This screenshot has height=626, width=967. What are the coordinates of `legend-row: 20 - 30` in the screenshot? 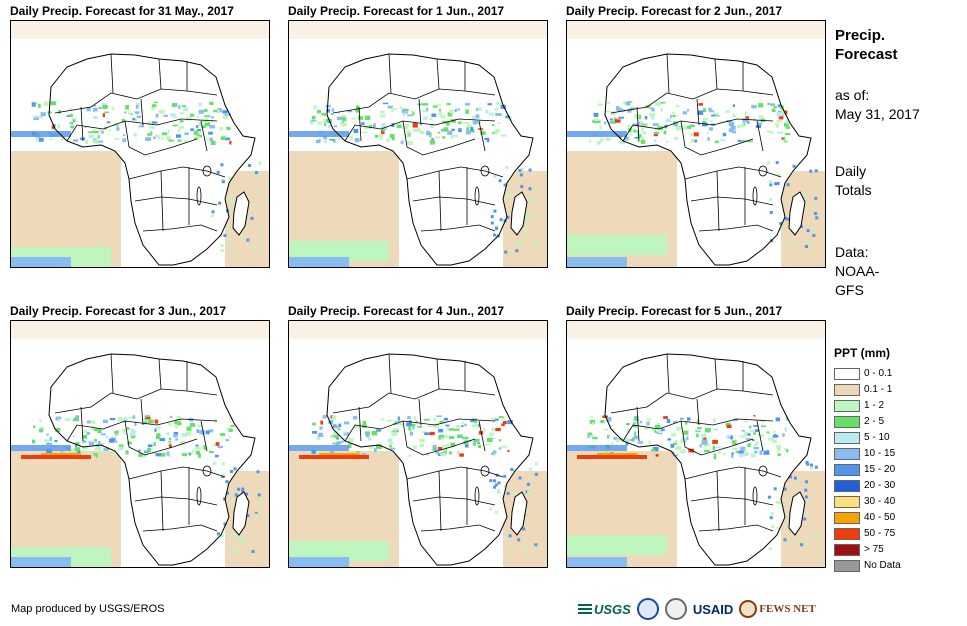 It's located at (864, 486).